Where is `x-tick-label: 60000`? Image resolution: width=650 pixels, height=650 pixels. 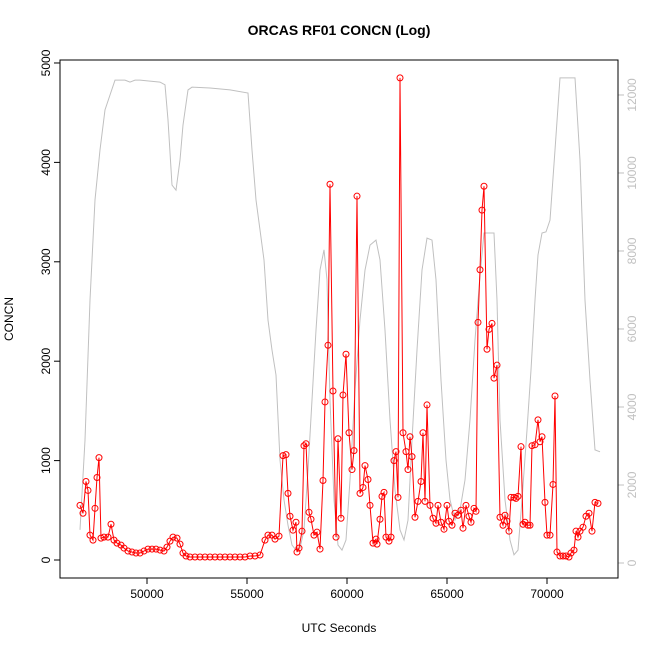
x-tick-label: 60000 is located at coordinates (347, 594).